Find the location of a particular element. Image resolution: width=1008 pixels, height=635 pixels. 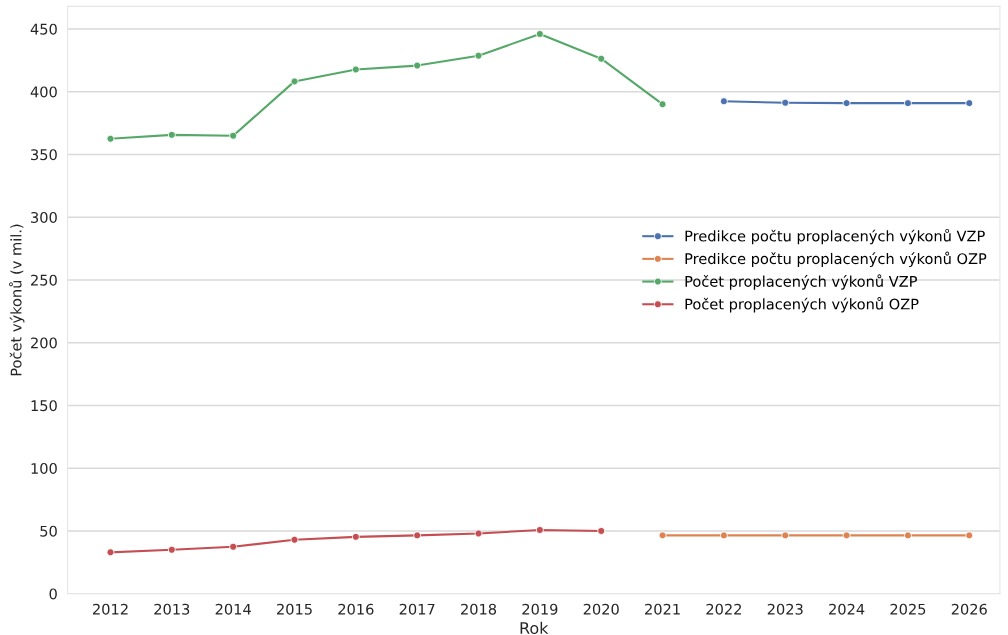

y-tick-label: 300 is located at coordinates (44, 217).